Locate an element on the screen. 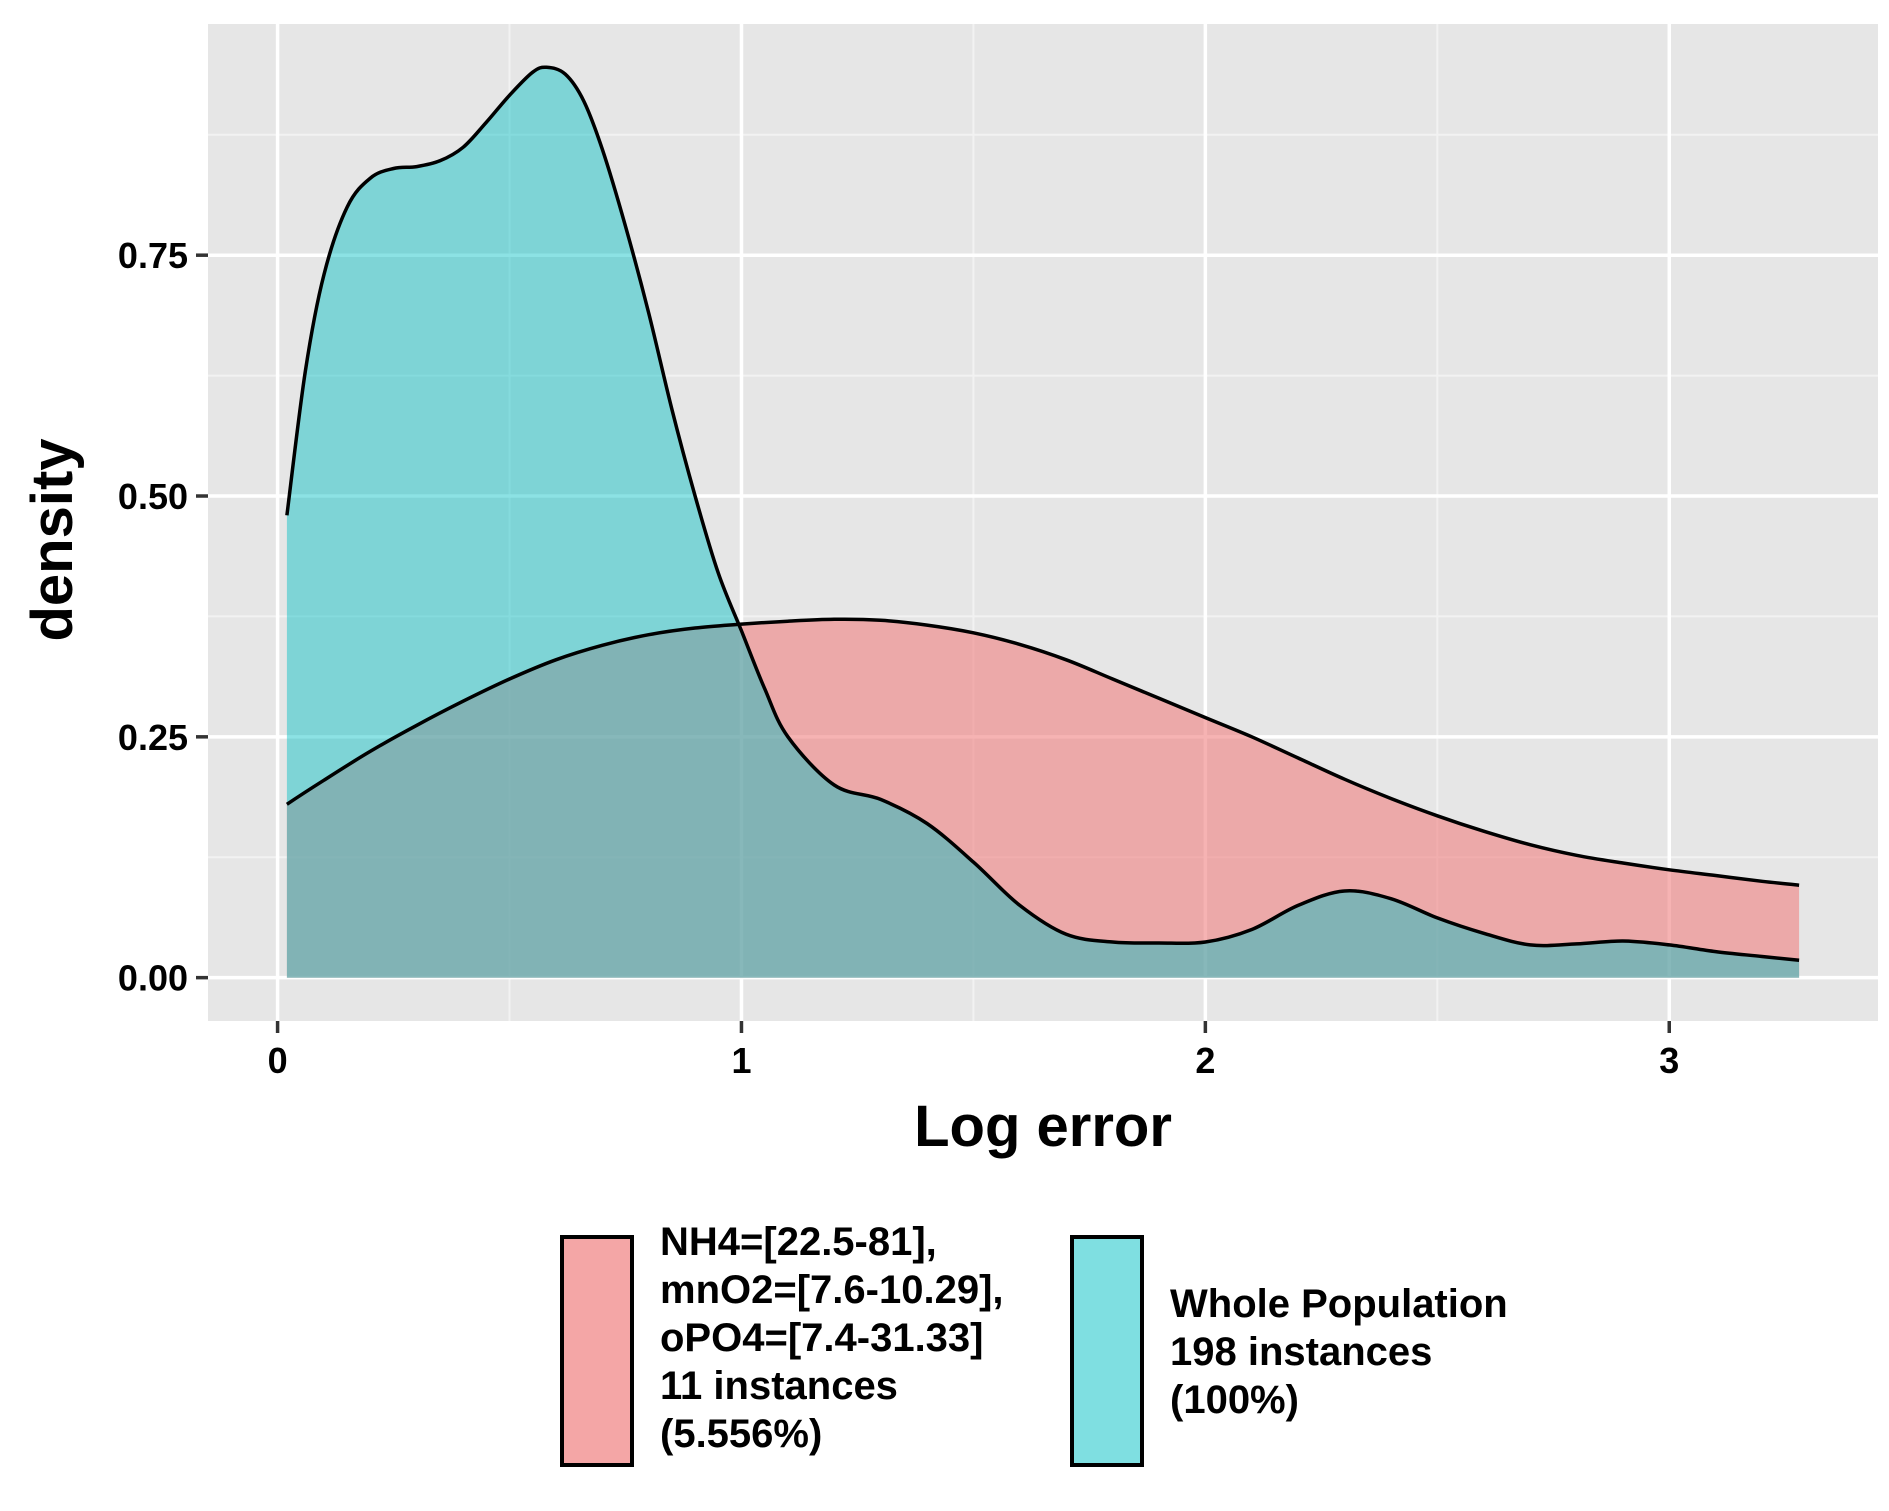  legend-line: 198 instances is located at coordinates (1301, 1352).